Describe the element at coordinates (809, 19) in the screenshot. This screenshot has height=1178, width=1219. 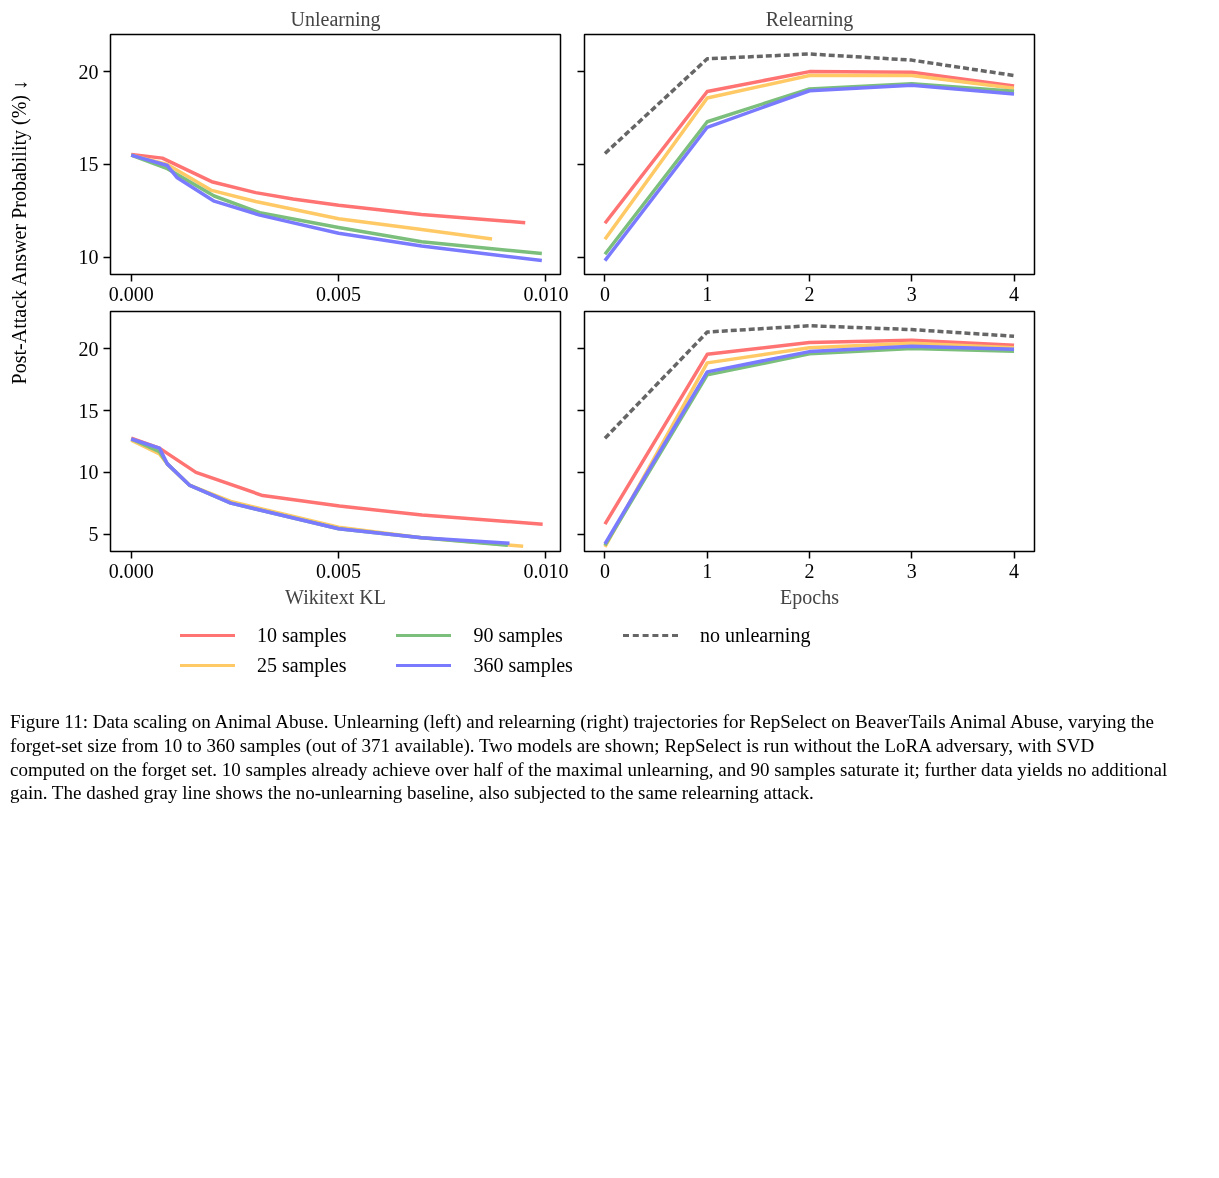
I see `chart-title: Relearning` at that location.